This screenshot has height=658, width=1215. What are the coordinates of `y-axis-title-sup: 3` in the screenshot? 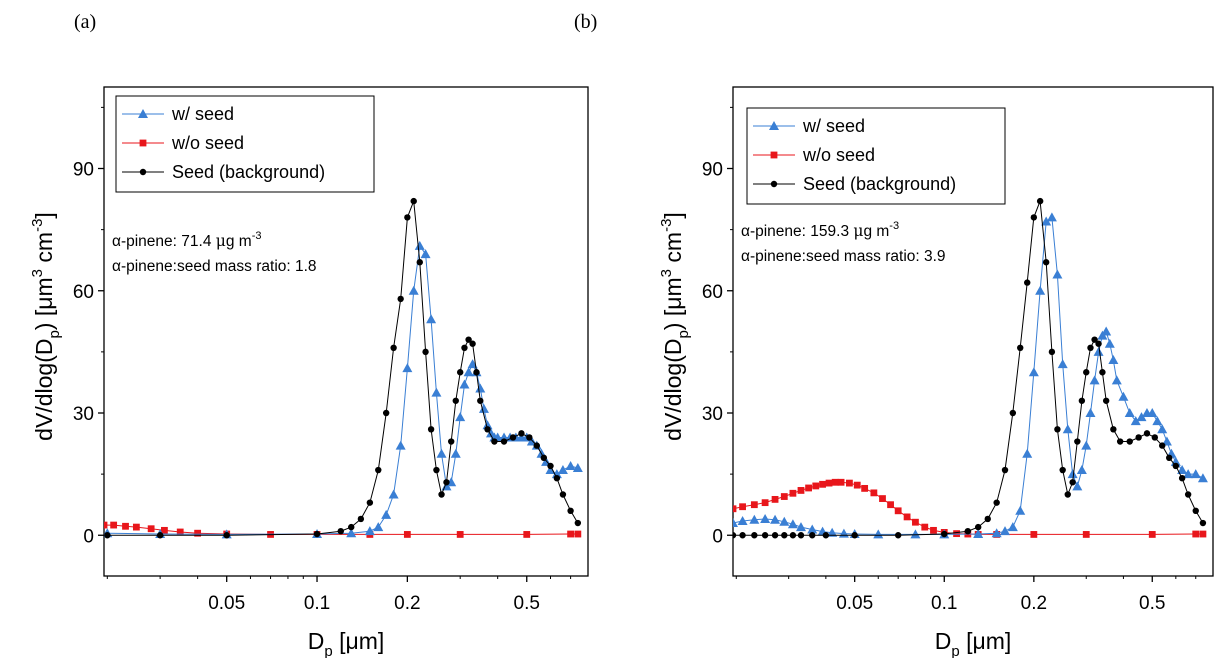 It's located at (666, 273).